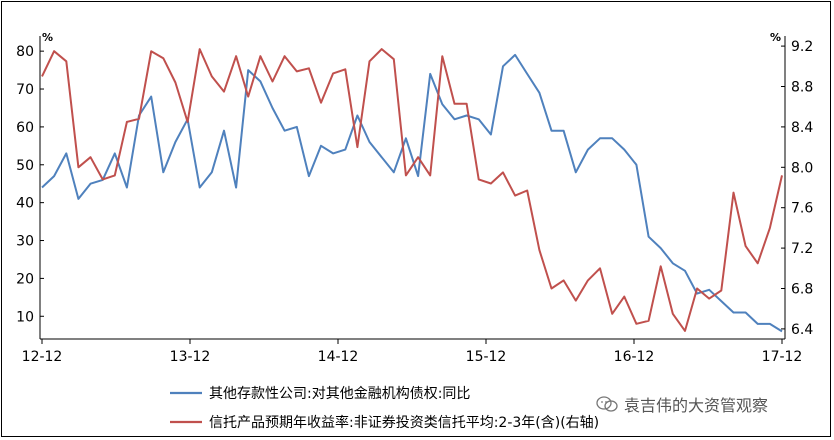  I want to click on legend-label-2: 信托产品预期年收益率:非证券投资类信托平均:2-3年(含)(右轴), so click(404, 422).